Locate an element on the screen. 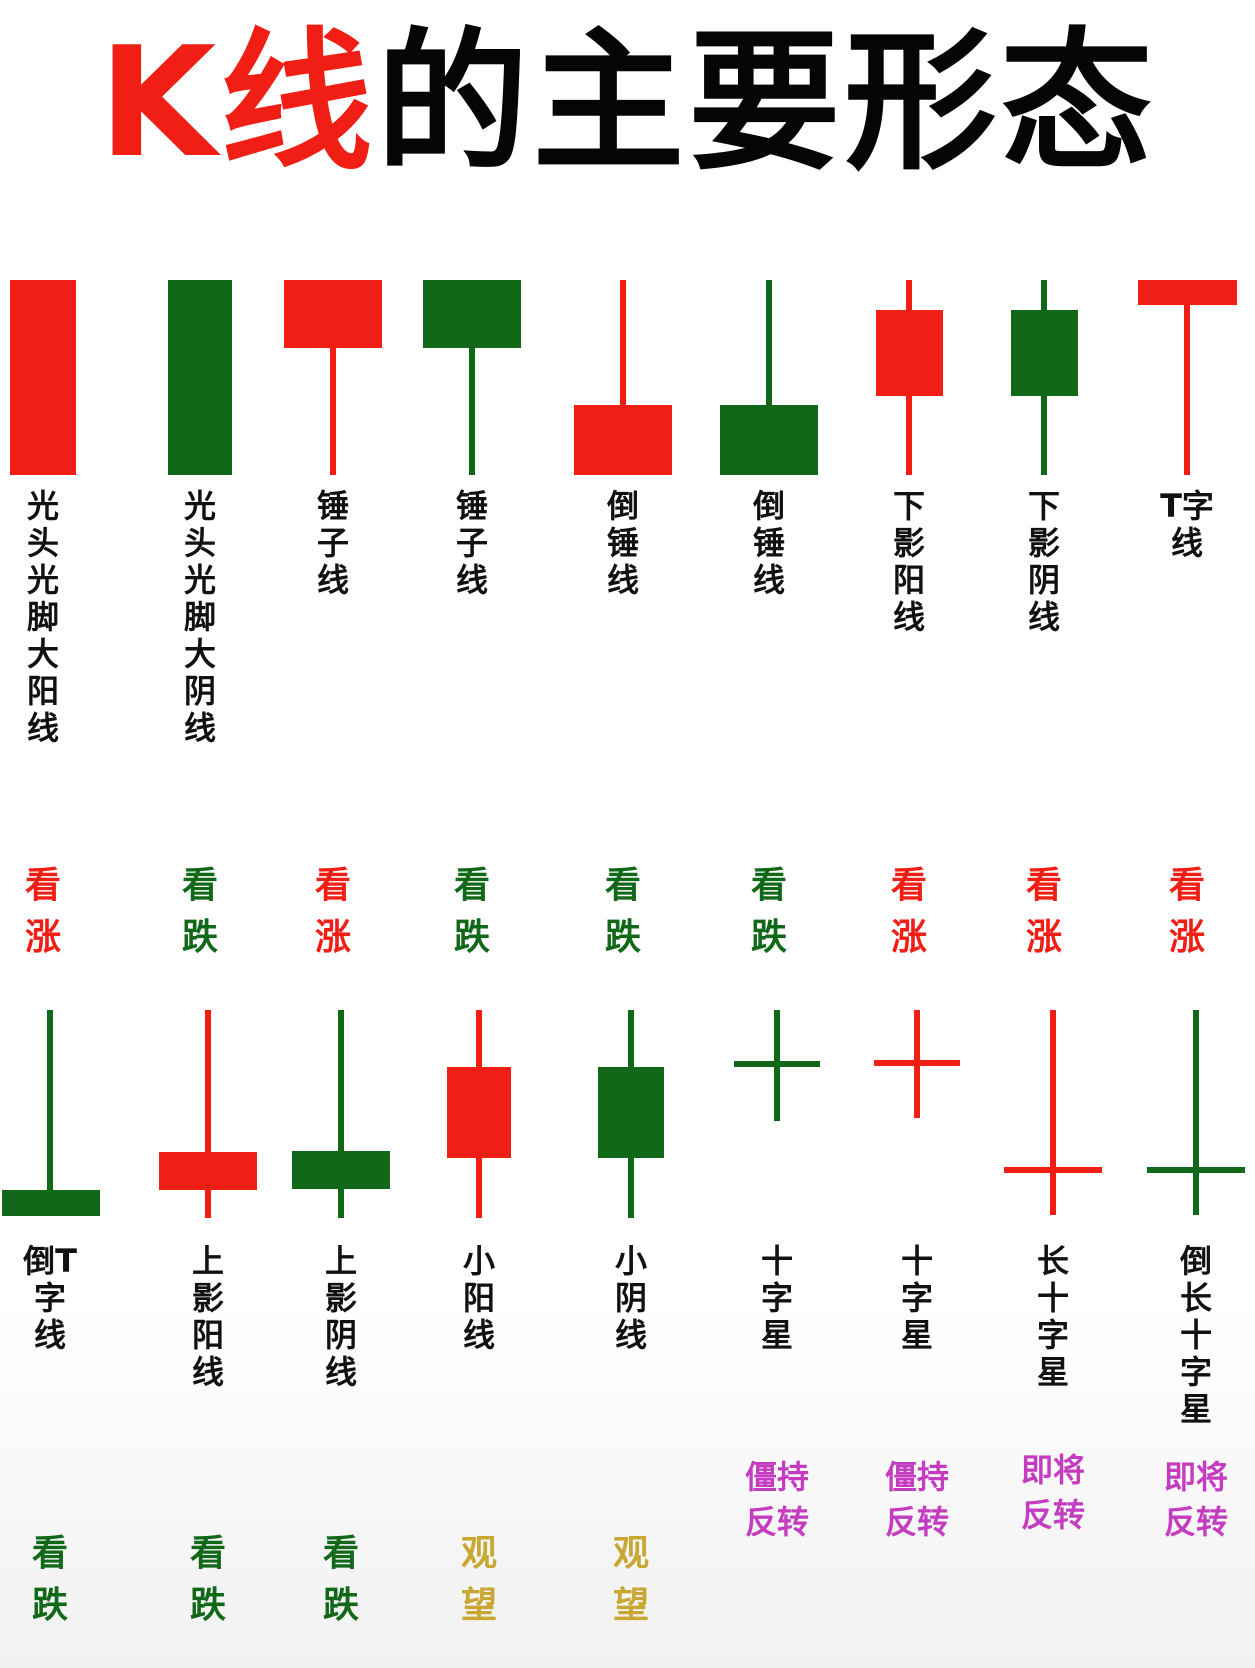  candle-name-label: 上影阳线 is located at coordinates (207, 1316).